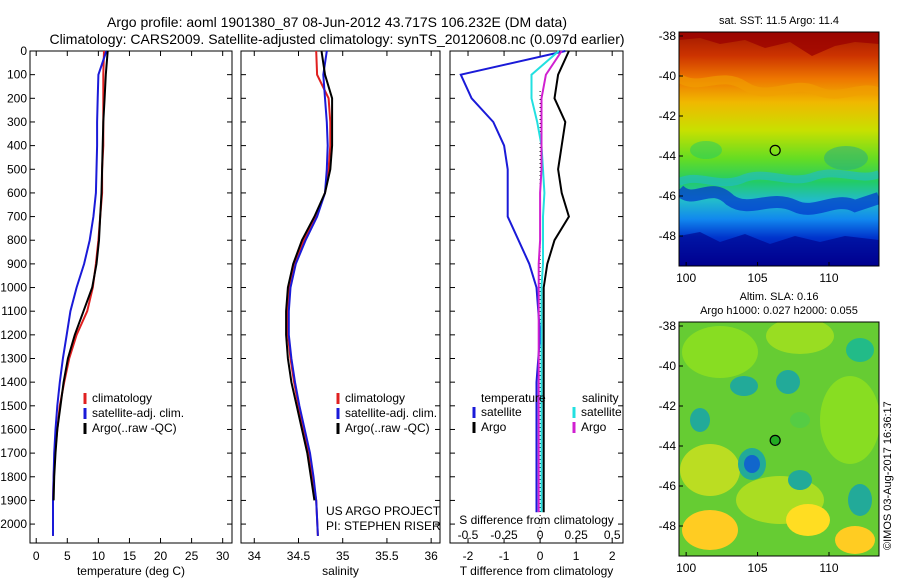 Image resolution: width=900 pixels, height=580 pixels. Describe the element at coordinates (668, 196) in the screenshot. I see `sst_map-ytick-label: -46` at that location.